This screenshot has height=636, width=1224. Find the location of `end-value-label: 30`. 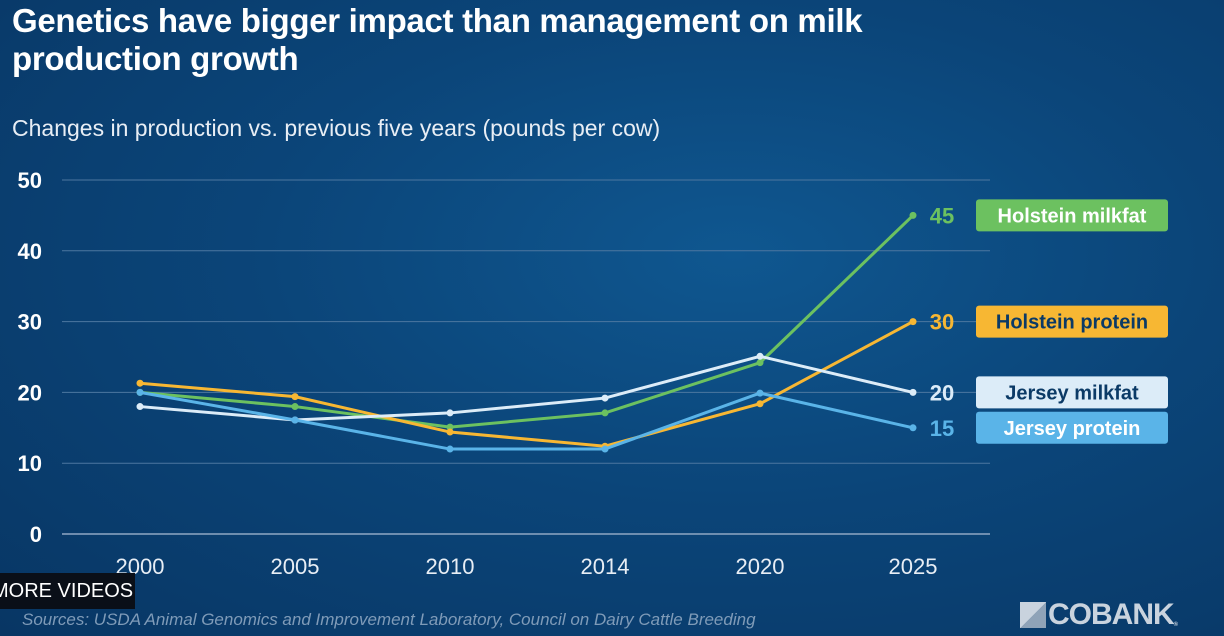

end-value-label: 30 is located at coordinates (942, 322).